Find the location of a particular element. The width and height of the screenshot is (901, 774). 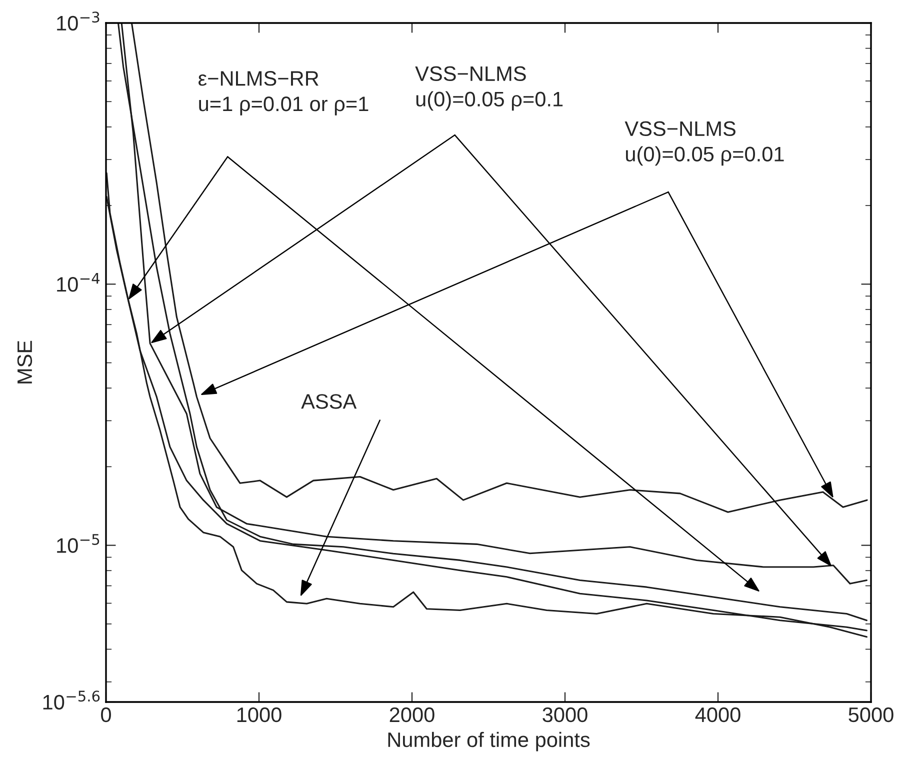

y-tick-label: 10$^{−4}$ is located at coordinates (78, 282).